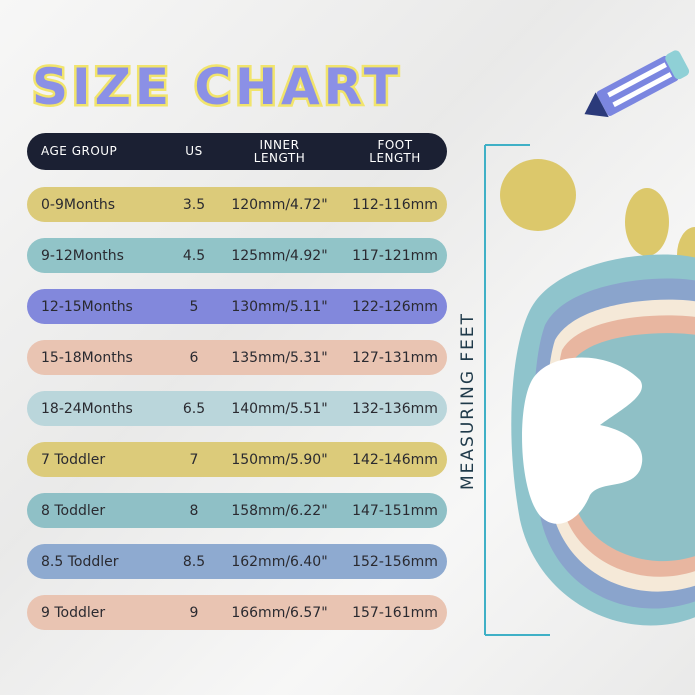 The width and height of the screenshot is (695, 695). Describe the element at coordinates (82, 255) in the screenshot. I see `cell-age-group: 9-12Months` at that location.